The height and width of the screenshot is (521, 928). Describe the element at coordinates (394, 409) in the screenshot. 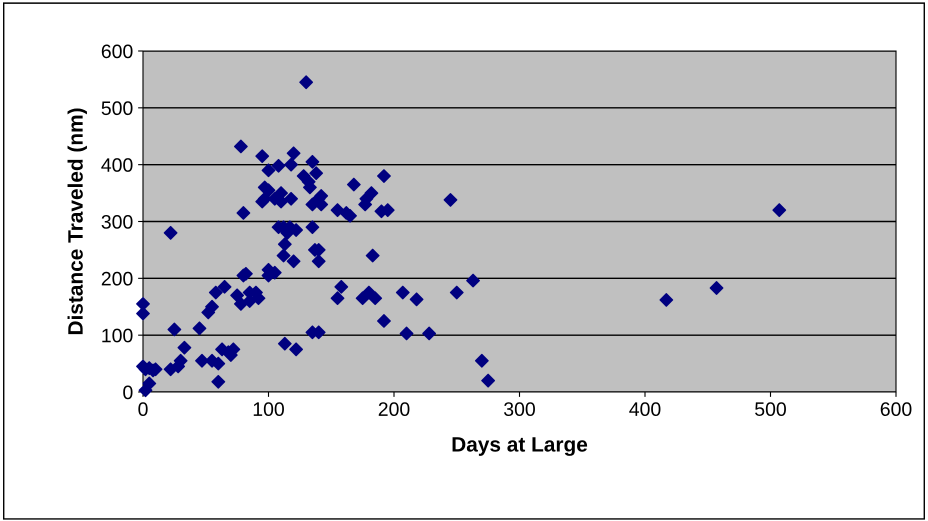

I see `x-tick-label: 200` at that location.